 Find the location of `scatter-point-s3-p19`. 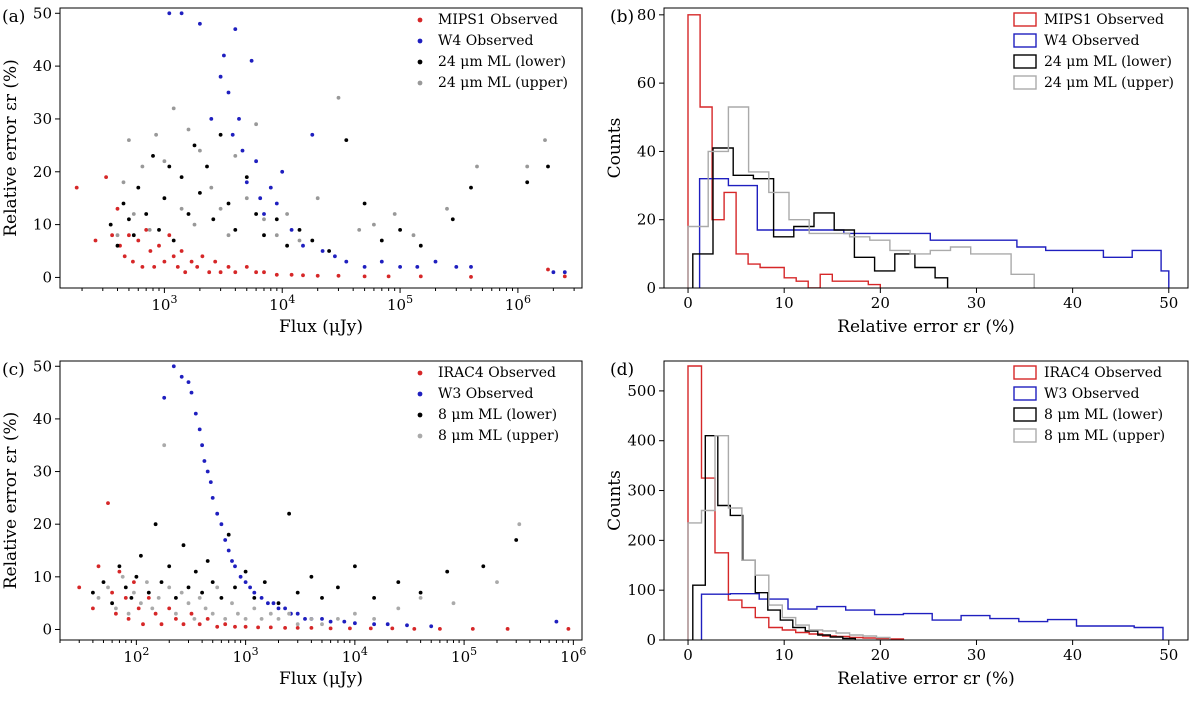

scatter-point-s3-p19 is located at coordinates (264, 219).